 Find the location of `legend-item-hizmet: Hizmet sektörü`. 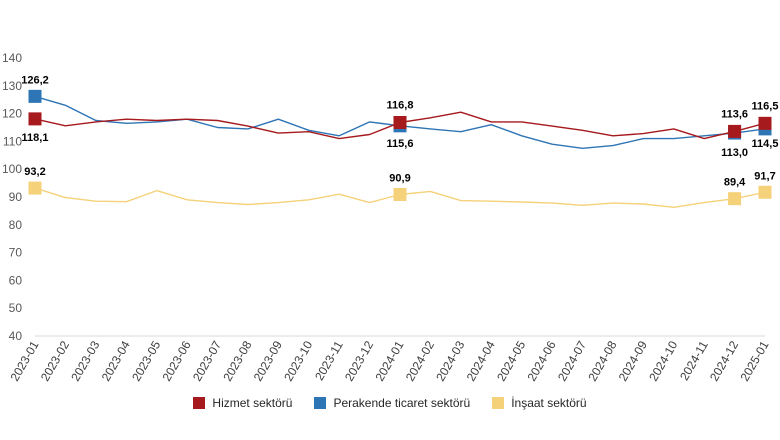

legend-item-hizmet: Hizmet sektörü is located at coordinates (242, 403).